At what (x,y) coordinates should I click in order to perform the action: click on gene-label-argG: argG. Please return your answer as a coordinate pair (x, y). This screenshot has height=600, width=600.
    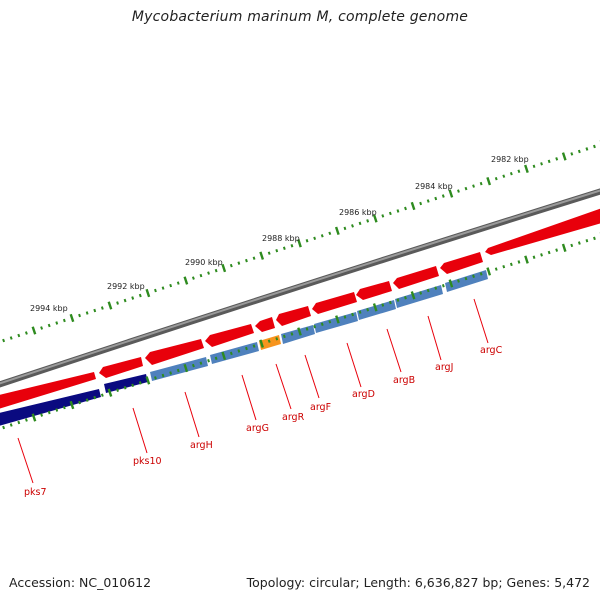
    Looking at the image, I should click on (257, 428).